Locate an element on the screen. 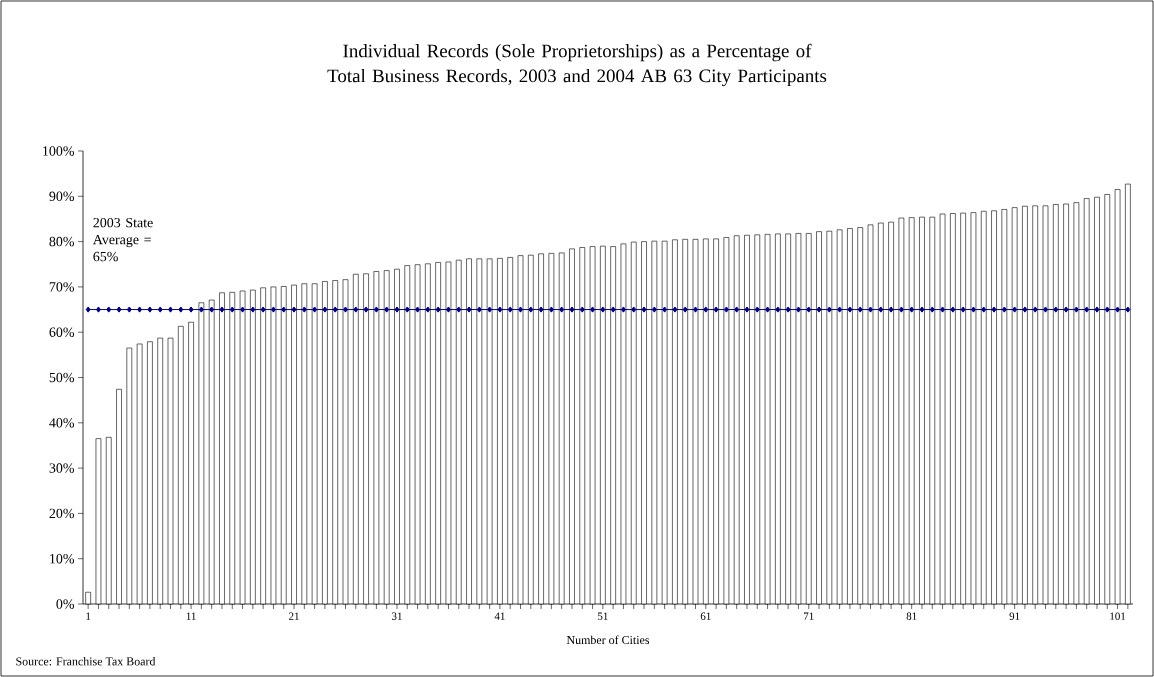 Image resolution: width=1154 pixels, height=677 pixels. y-tick-label: 60% is located at coordinates (61, 332).